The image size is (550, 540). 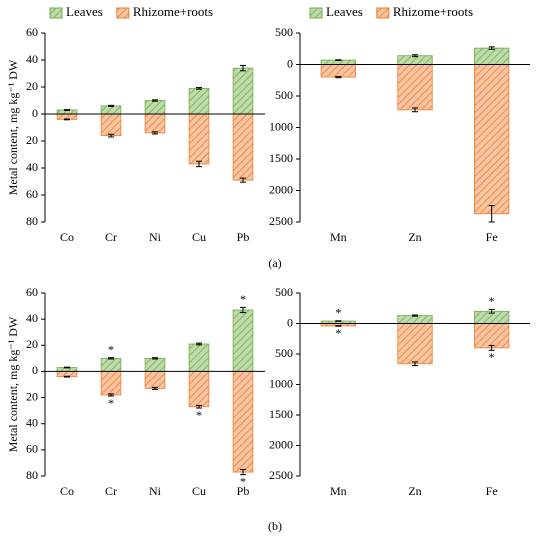 I want to click on y-tick-label: 2000, so click(x=281, y=189).